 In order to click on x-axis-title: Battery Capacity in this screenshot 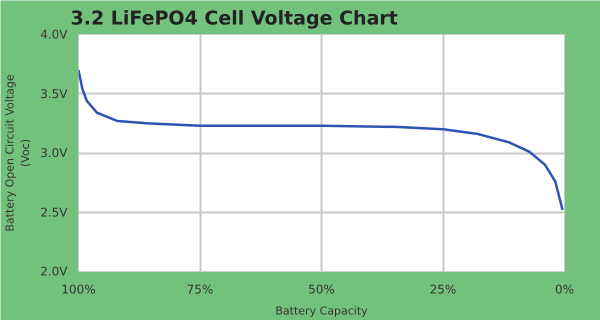, I will do `click(321, 311)`.